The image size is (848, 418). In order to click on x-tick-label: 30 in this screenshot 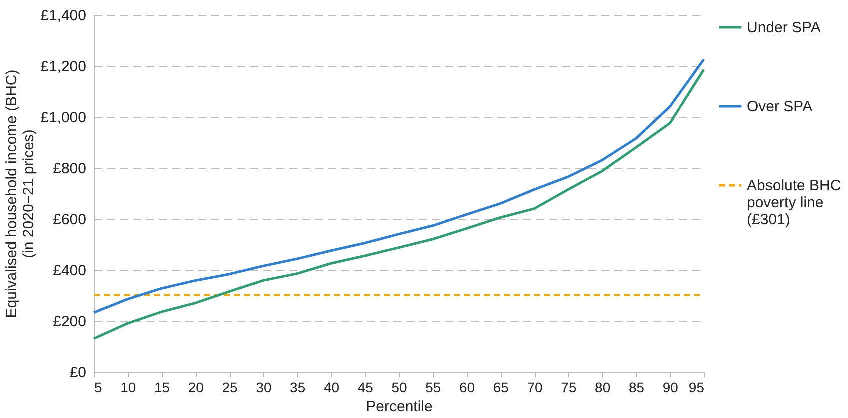, I will do `click(264, 388)`.